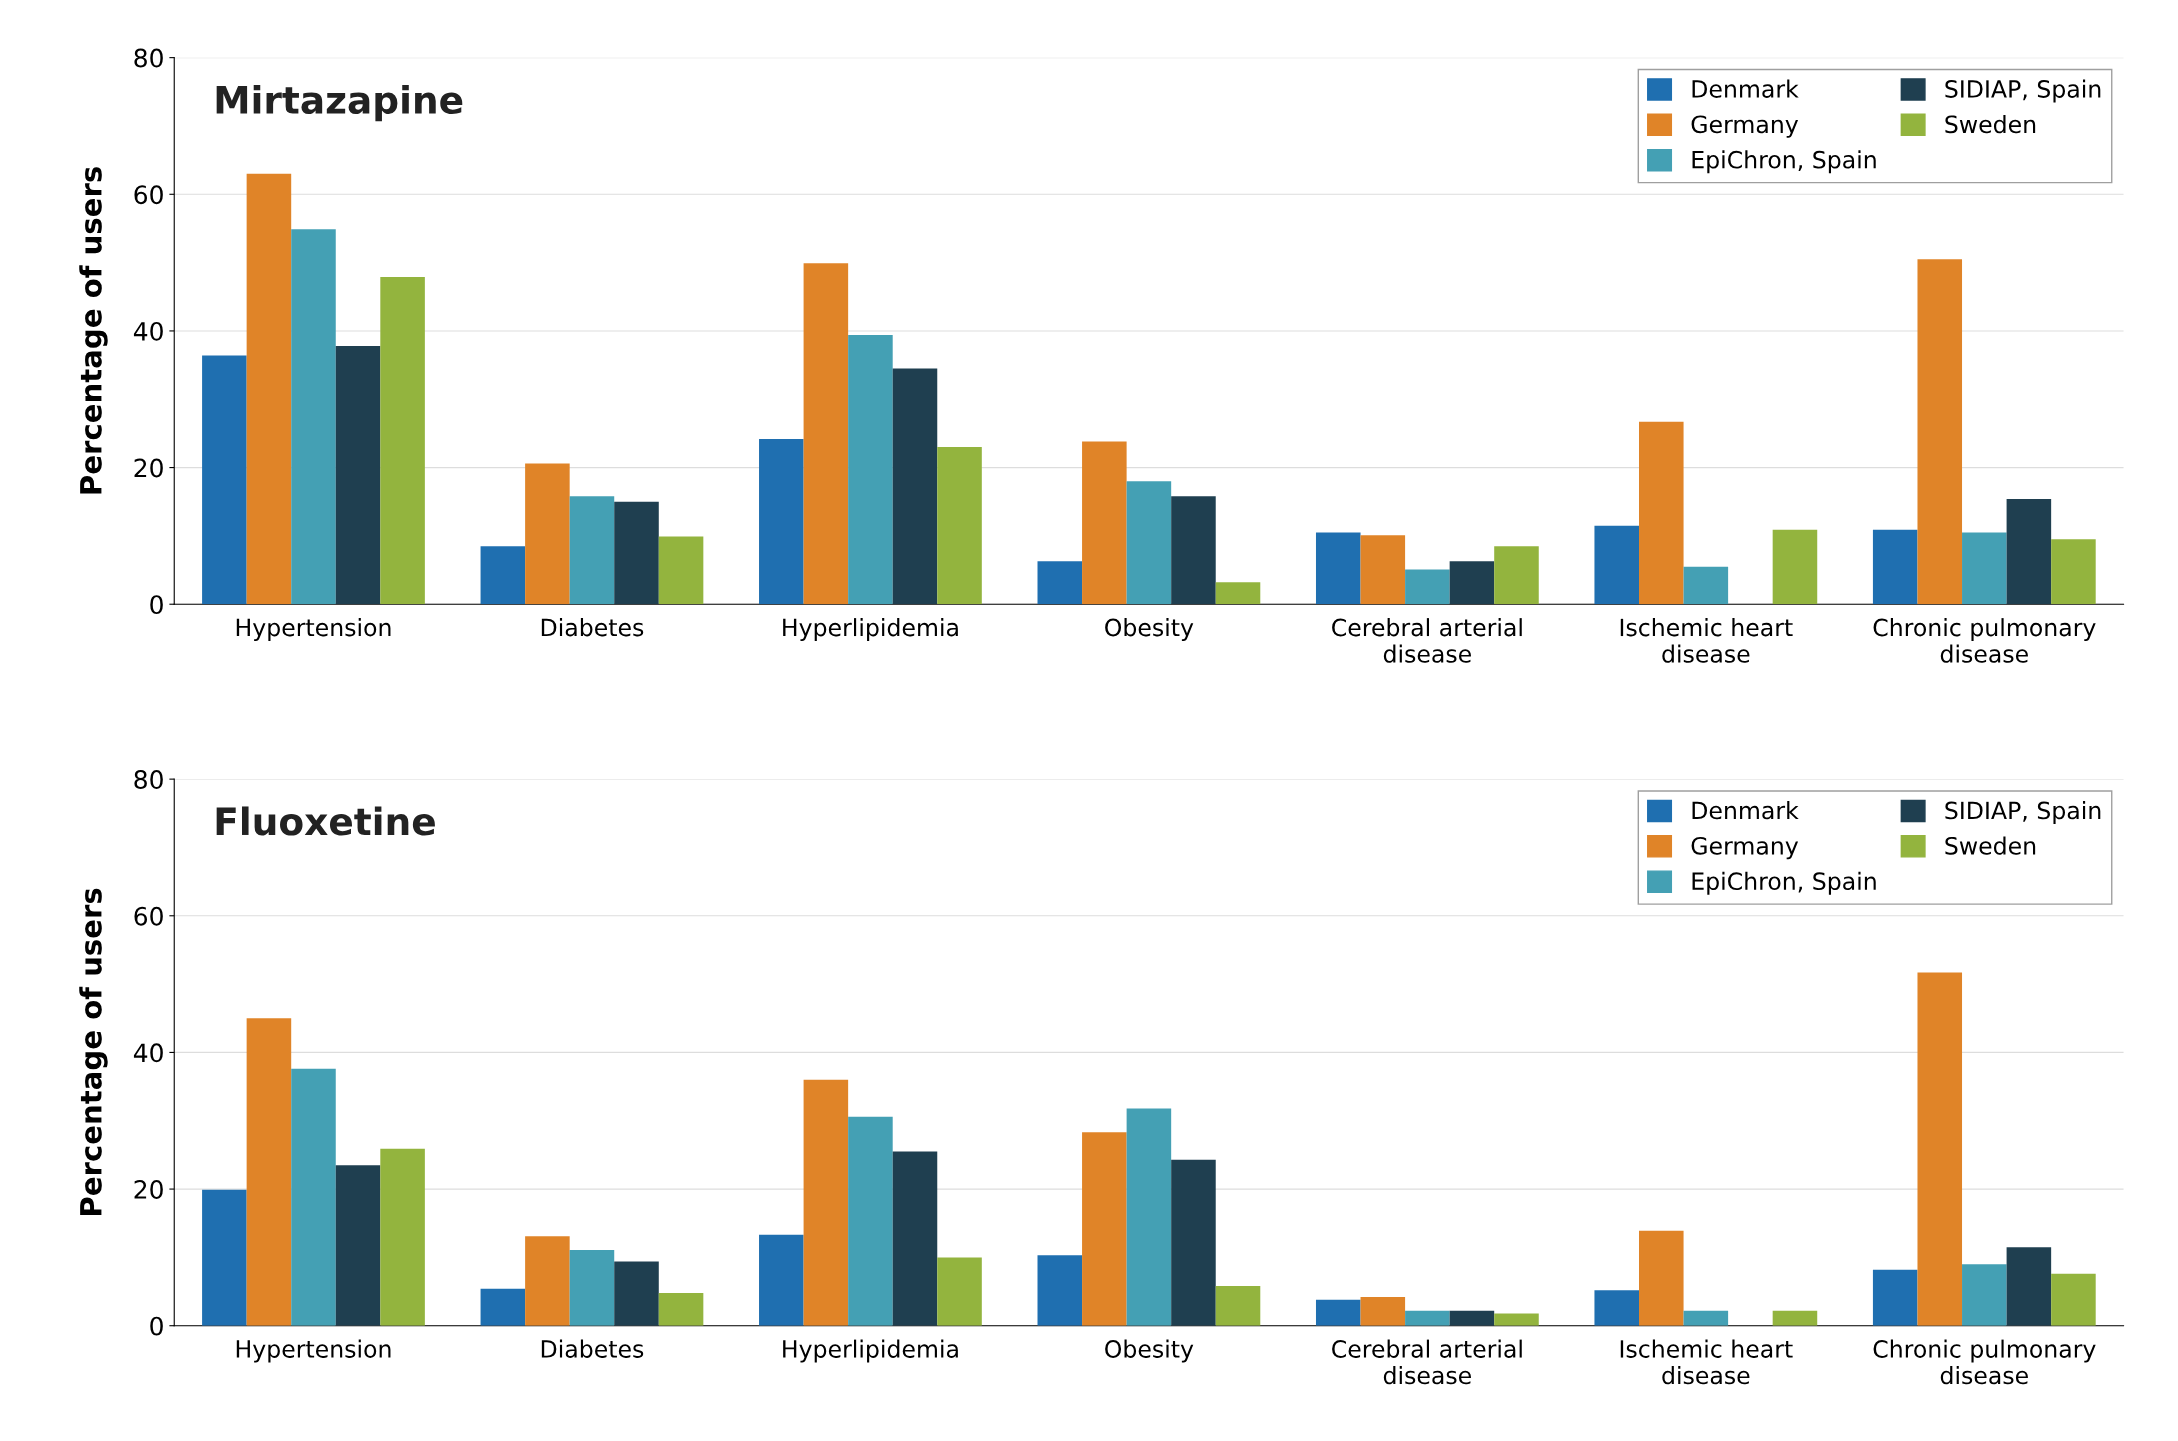  Describe the element at coordinates (339, 103) in the screenshot. I see `text: Mirtazapine` at that location.